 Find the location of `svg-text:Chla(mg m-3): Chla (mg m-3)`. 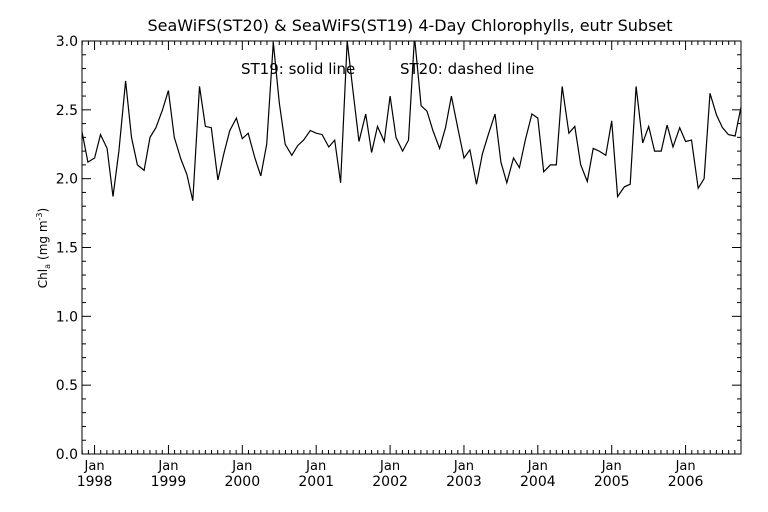

svg-text:Chla(mg m-3): Chla (mg m-3) is located at coordinates (43, 248).